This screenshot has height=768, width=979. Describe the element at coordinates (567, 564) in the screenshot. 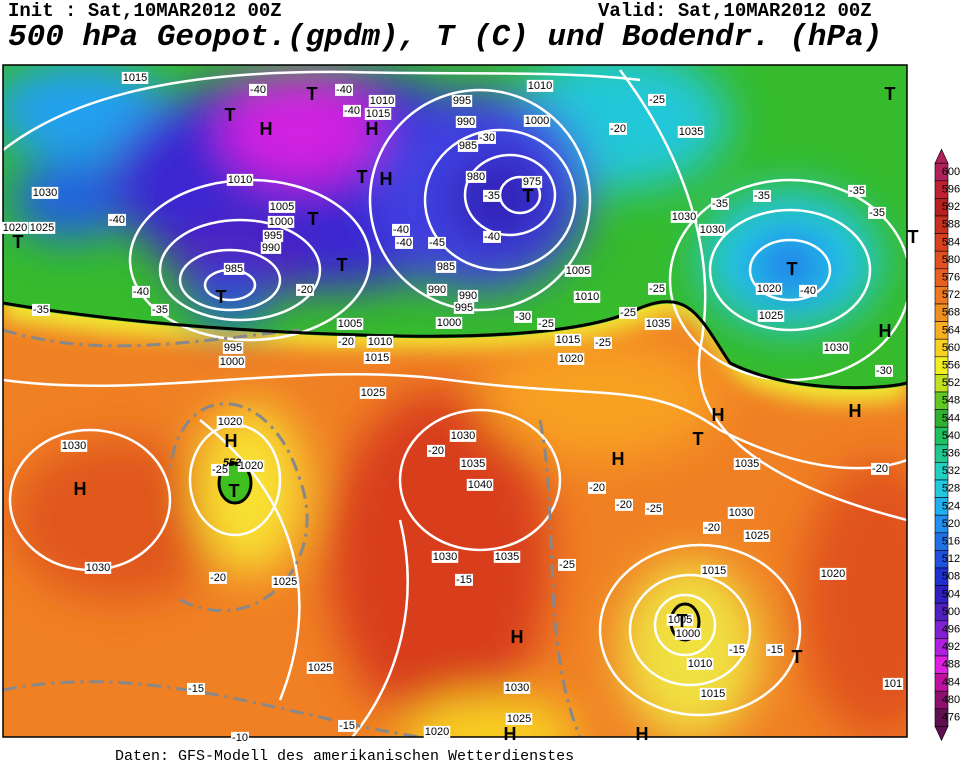

I see `temperature-label-box: -25` at that location.